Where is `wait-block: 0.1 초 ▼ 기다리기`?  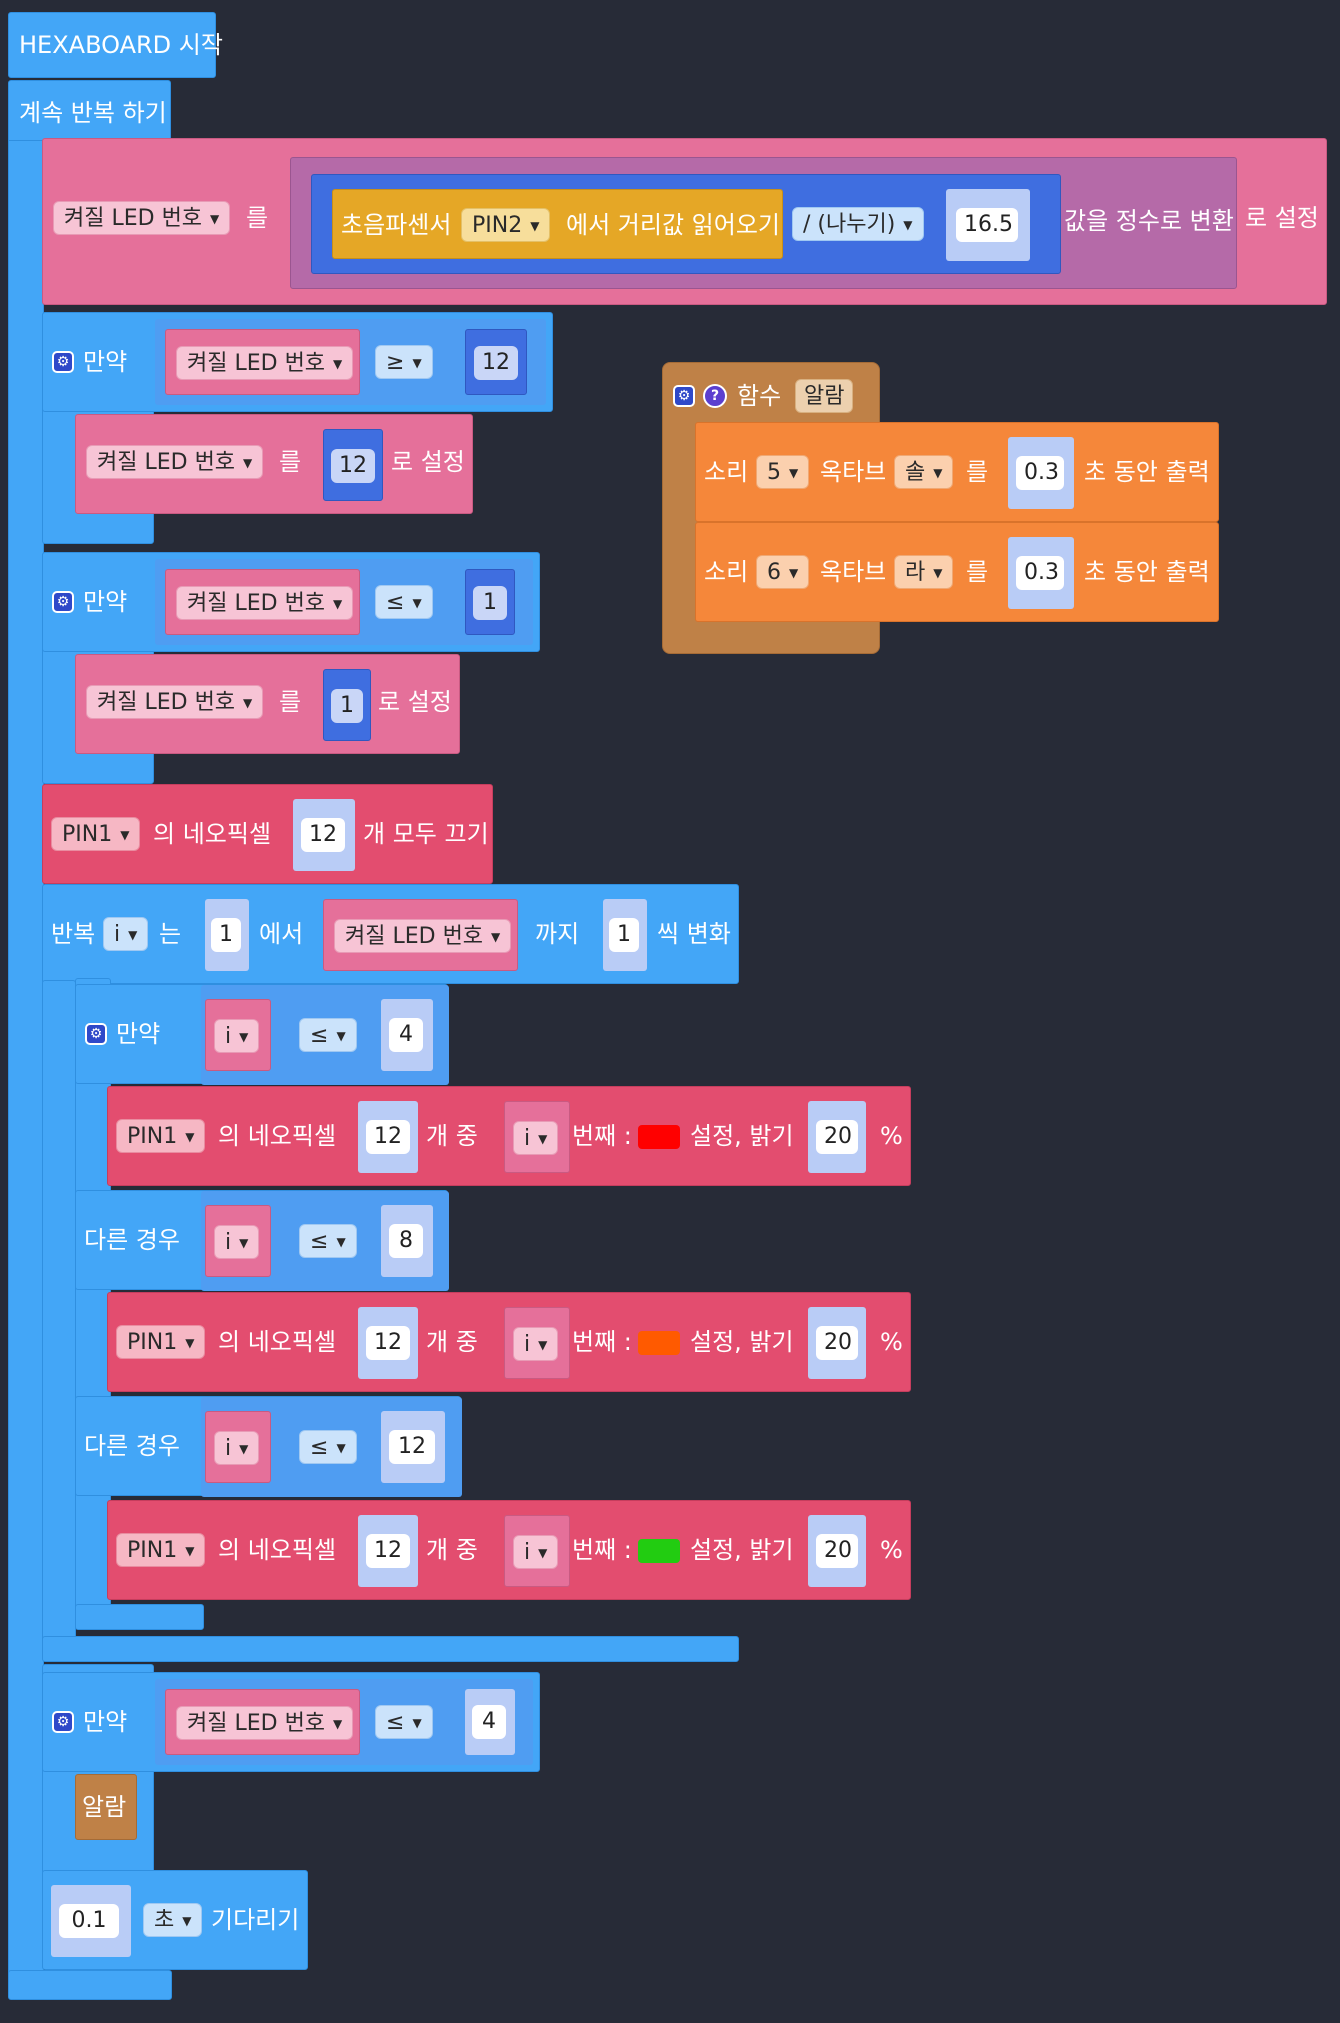 wait-block: 0.1 초 ▼ 기다리기 is located at coordinates (175, 1920).